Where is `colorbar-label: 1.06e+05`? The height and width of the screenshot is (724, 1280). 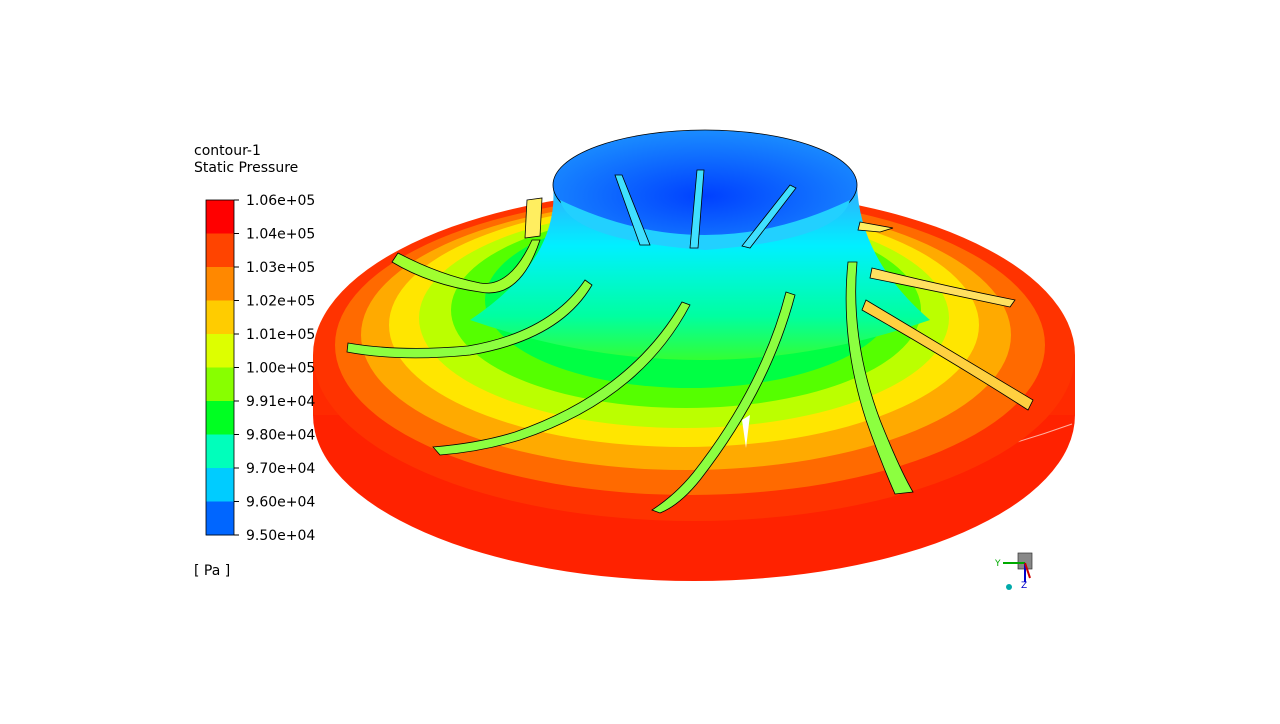 colorbar-label: 1.06e+05 is located at coordinates (280, 201).